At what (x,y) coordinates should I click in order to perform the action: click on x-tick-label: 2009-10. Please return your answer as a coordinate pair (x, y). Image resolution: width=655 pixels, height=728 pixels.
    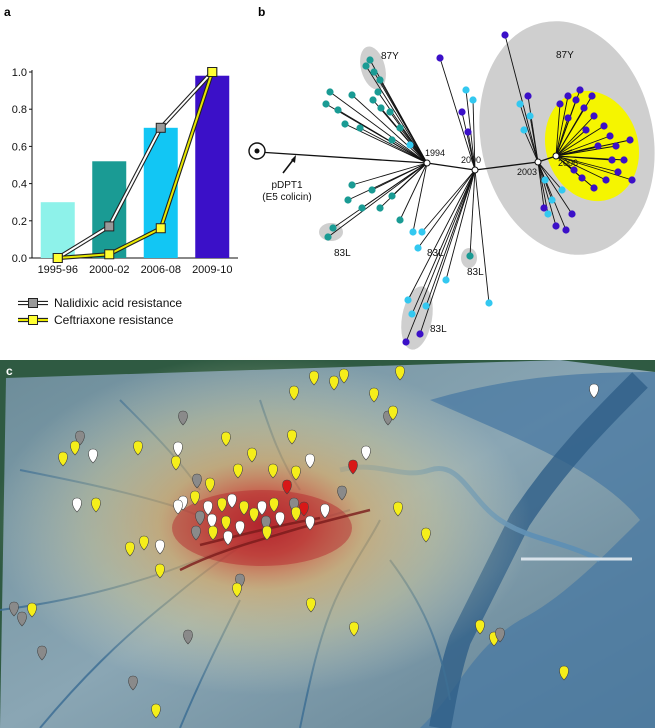
    Looking at the image, I should click on (212, 270).